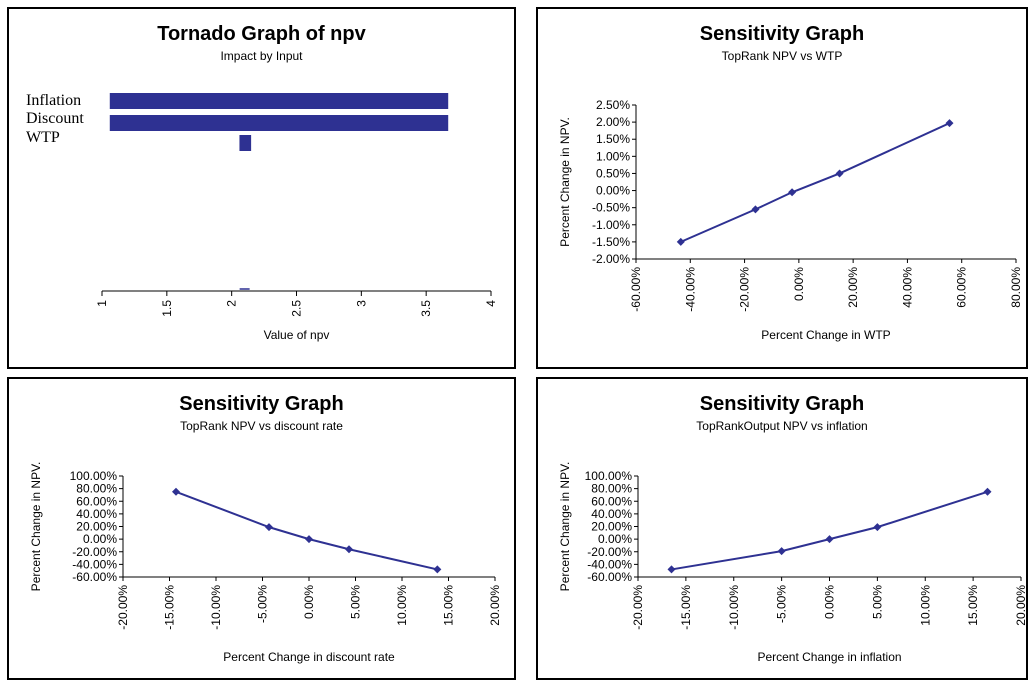  What do you see at coordinates (962, 287) in the screenshot?
I see `x-tick-label: 60.00%` at bounding box center [962, 287].